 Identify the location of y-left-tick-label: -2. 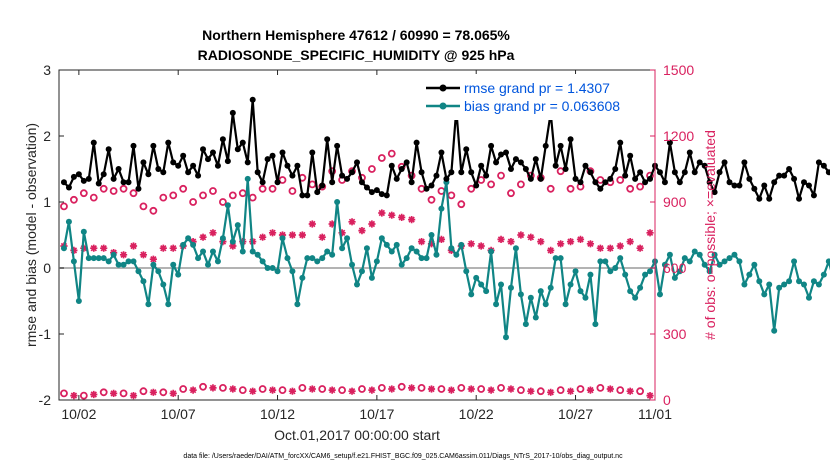
(45, 400).